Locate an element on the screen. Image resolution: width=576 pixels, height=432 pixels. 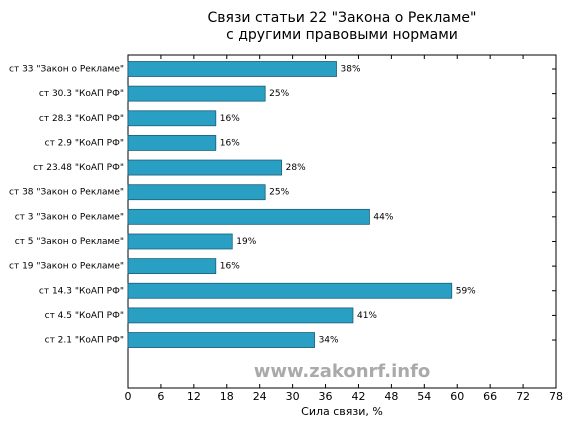
x-tick-label: 78 is located at coordinates (556, 396).